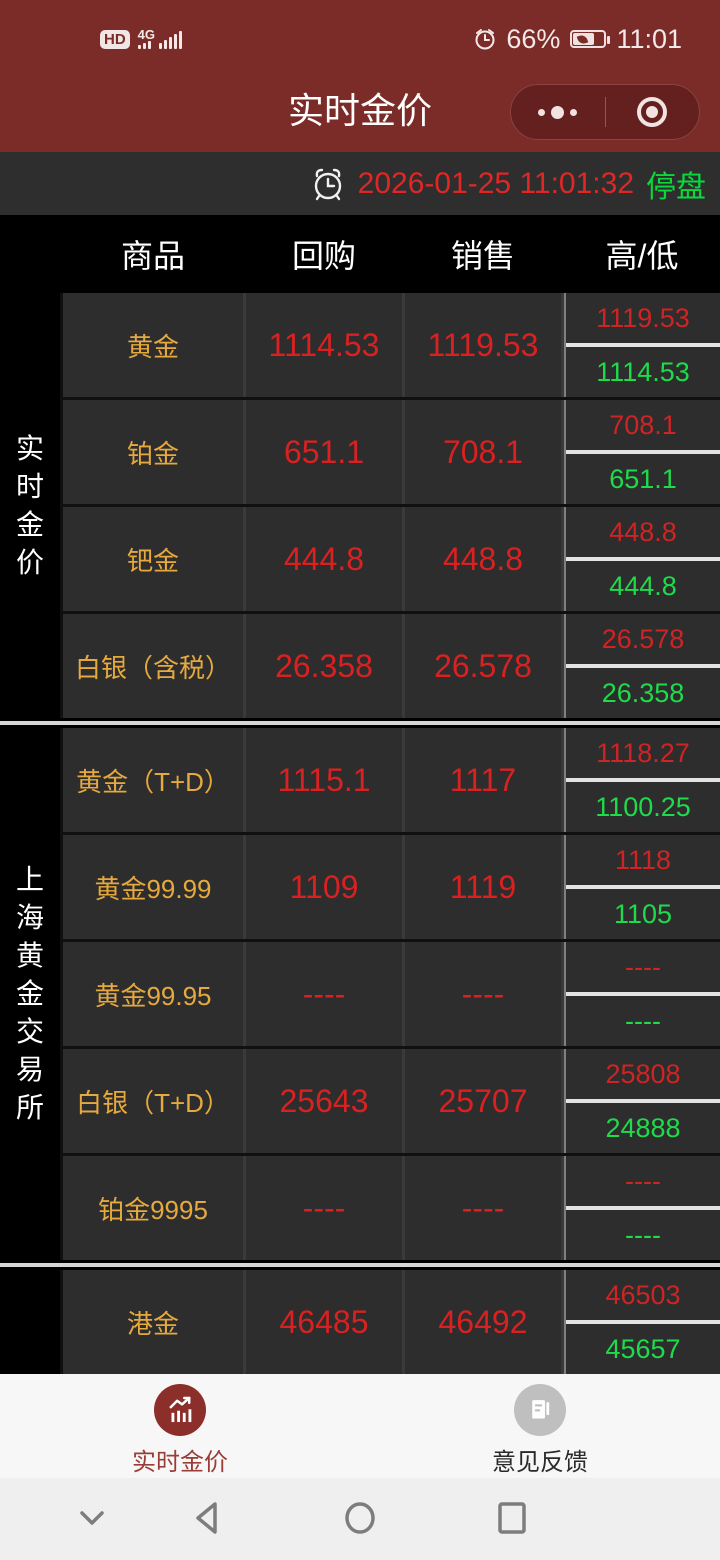  What do you see at coordinates (153, 559) in the screenshot?
I see `product-name: 钯金` at bounding box center [153, 559].